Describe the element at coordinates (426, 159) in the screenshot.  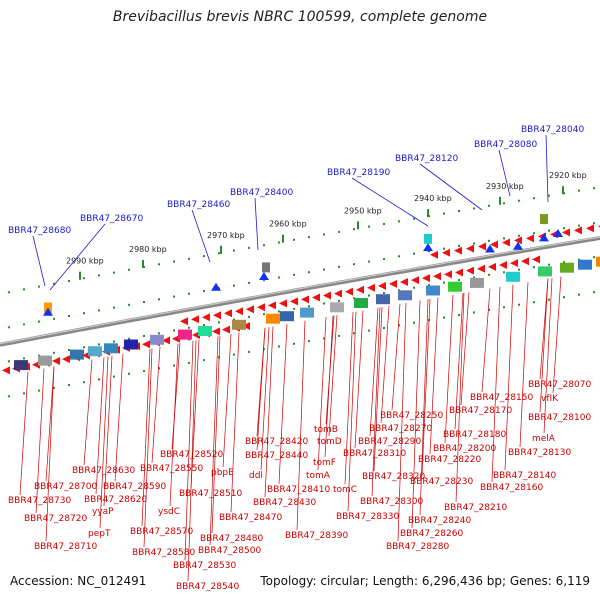
I see `top-gene-label: BBR47_28120` at that location.